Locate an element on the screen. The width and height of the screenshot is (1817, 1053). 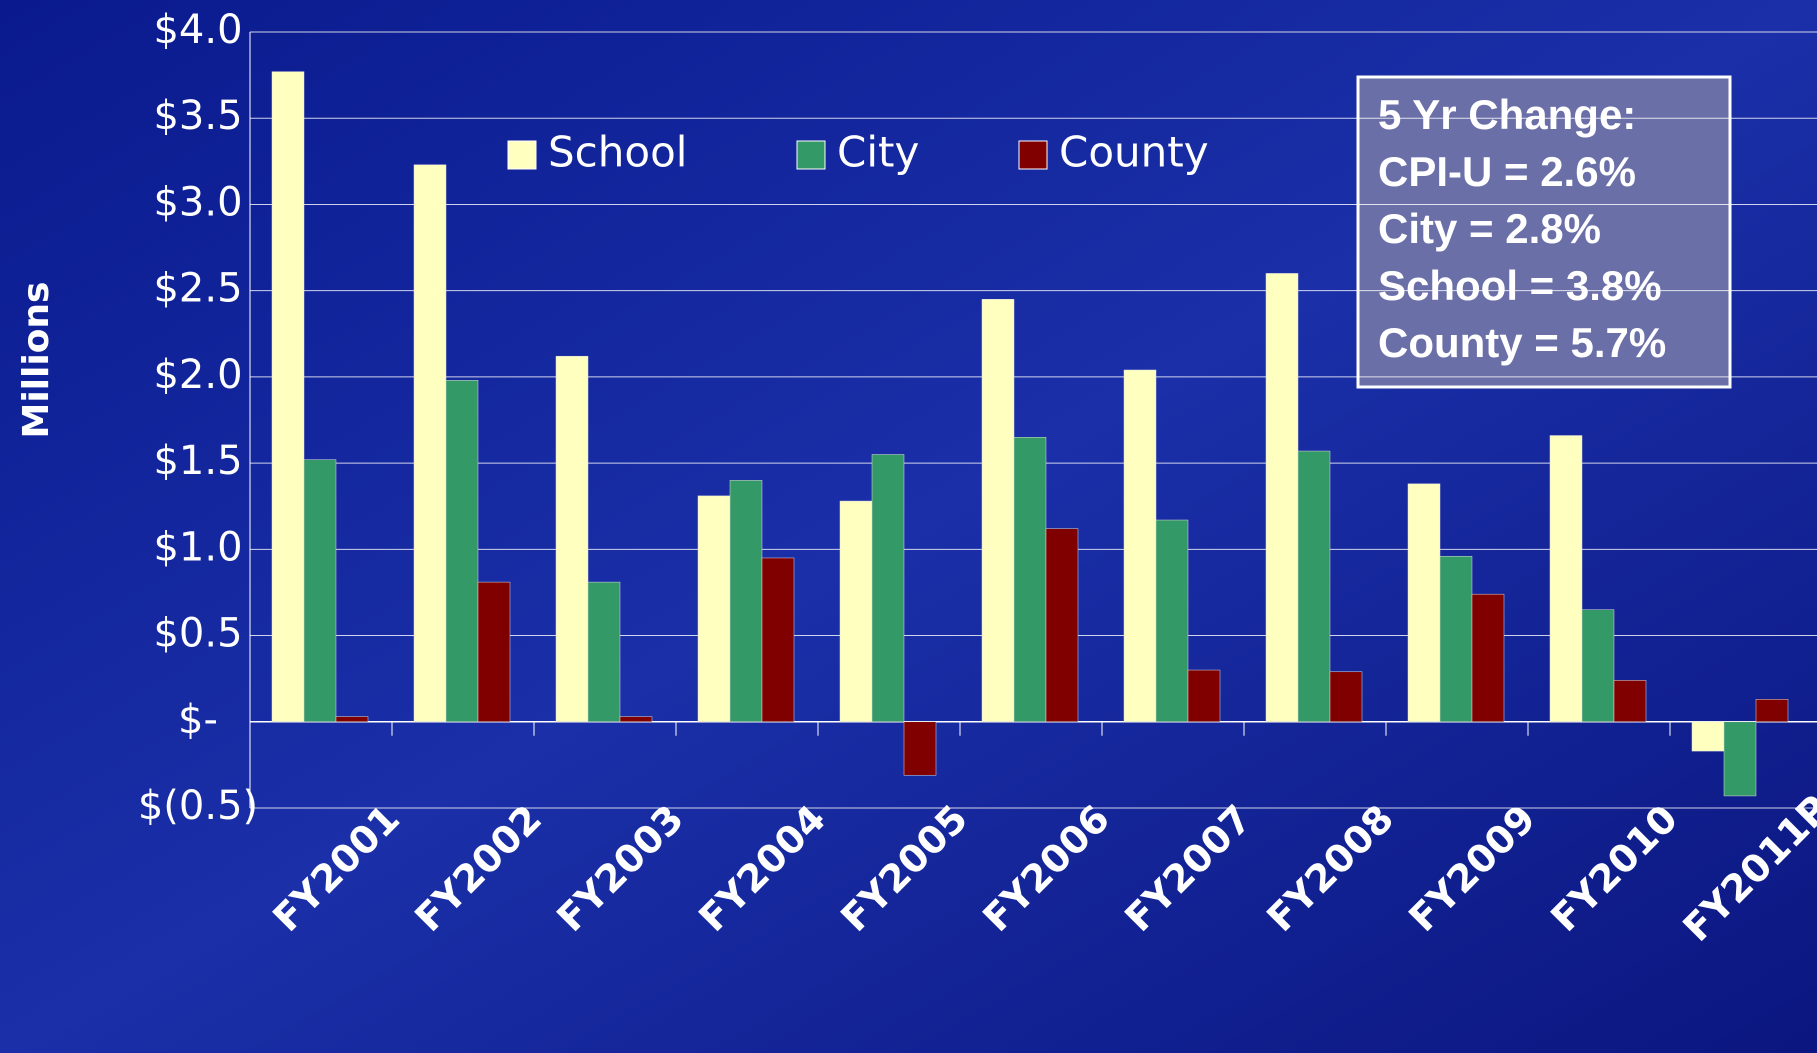
annotation-text: 5 Yr Change: is located at coordinates (1507, 114).